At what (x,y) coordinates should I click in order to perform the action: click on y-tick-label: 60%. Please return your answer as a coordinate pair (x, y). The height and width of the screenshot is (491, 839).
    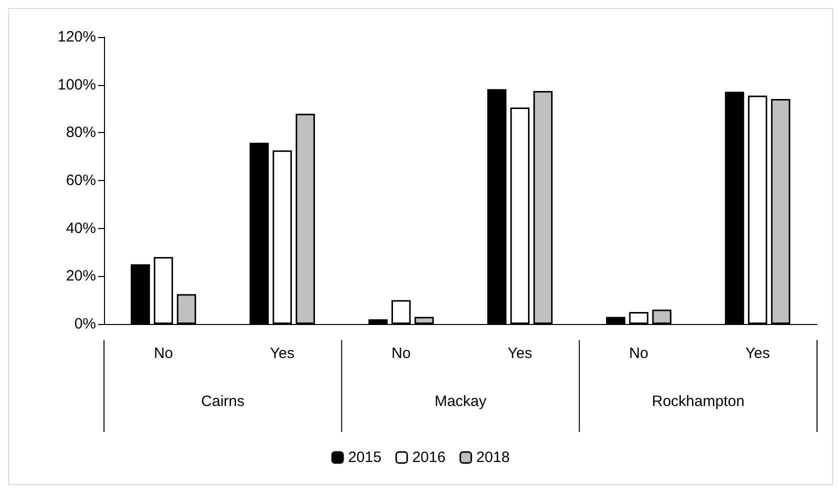
    Looking at the image, I should click on (81, 180).